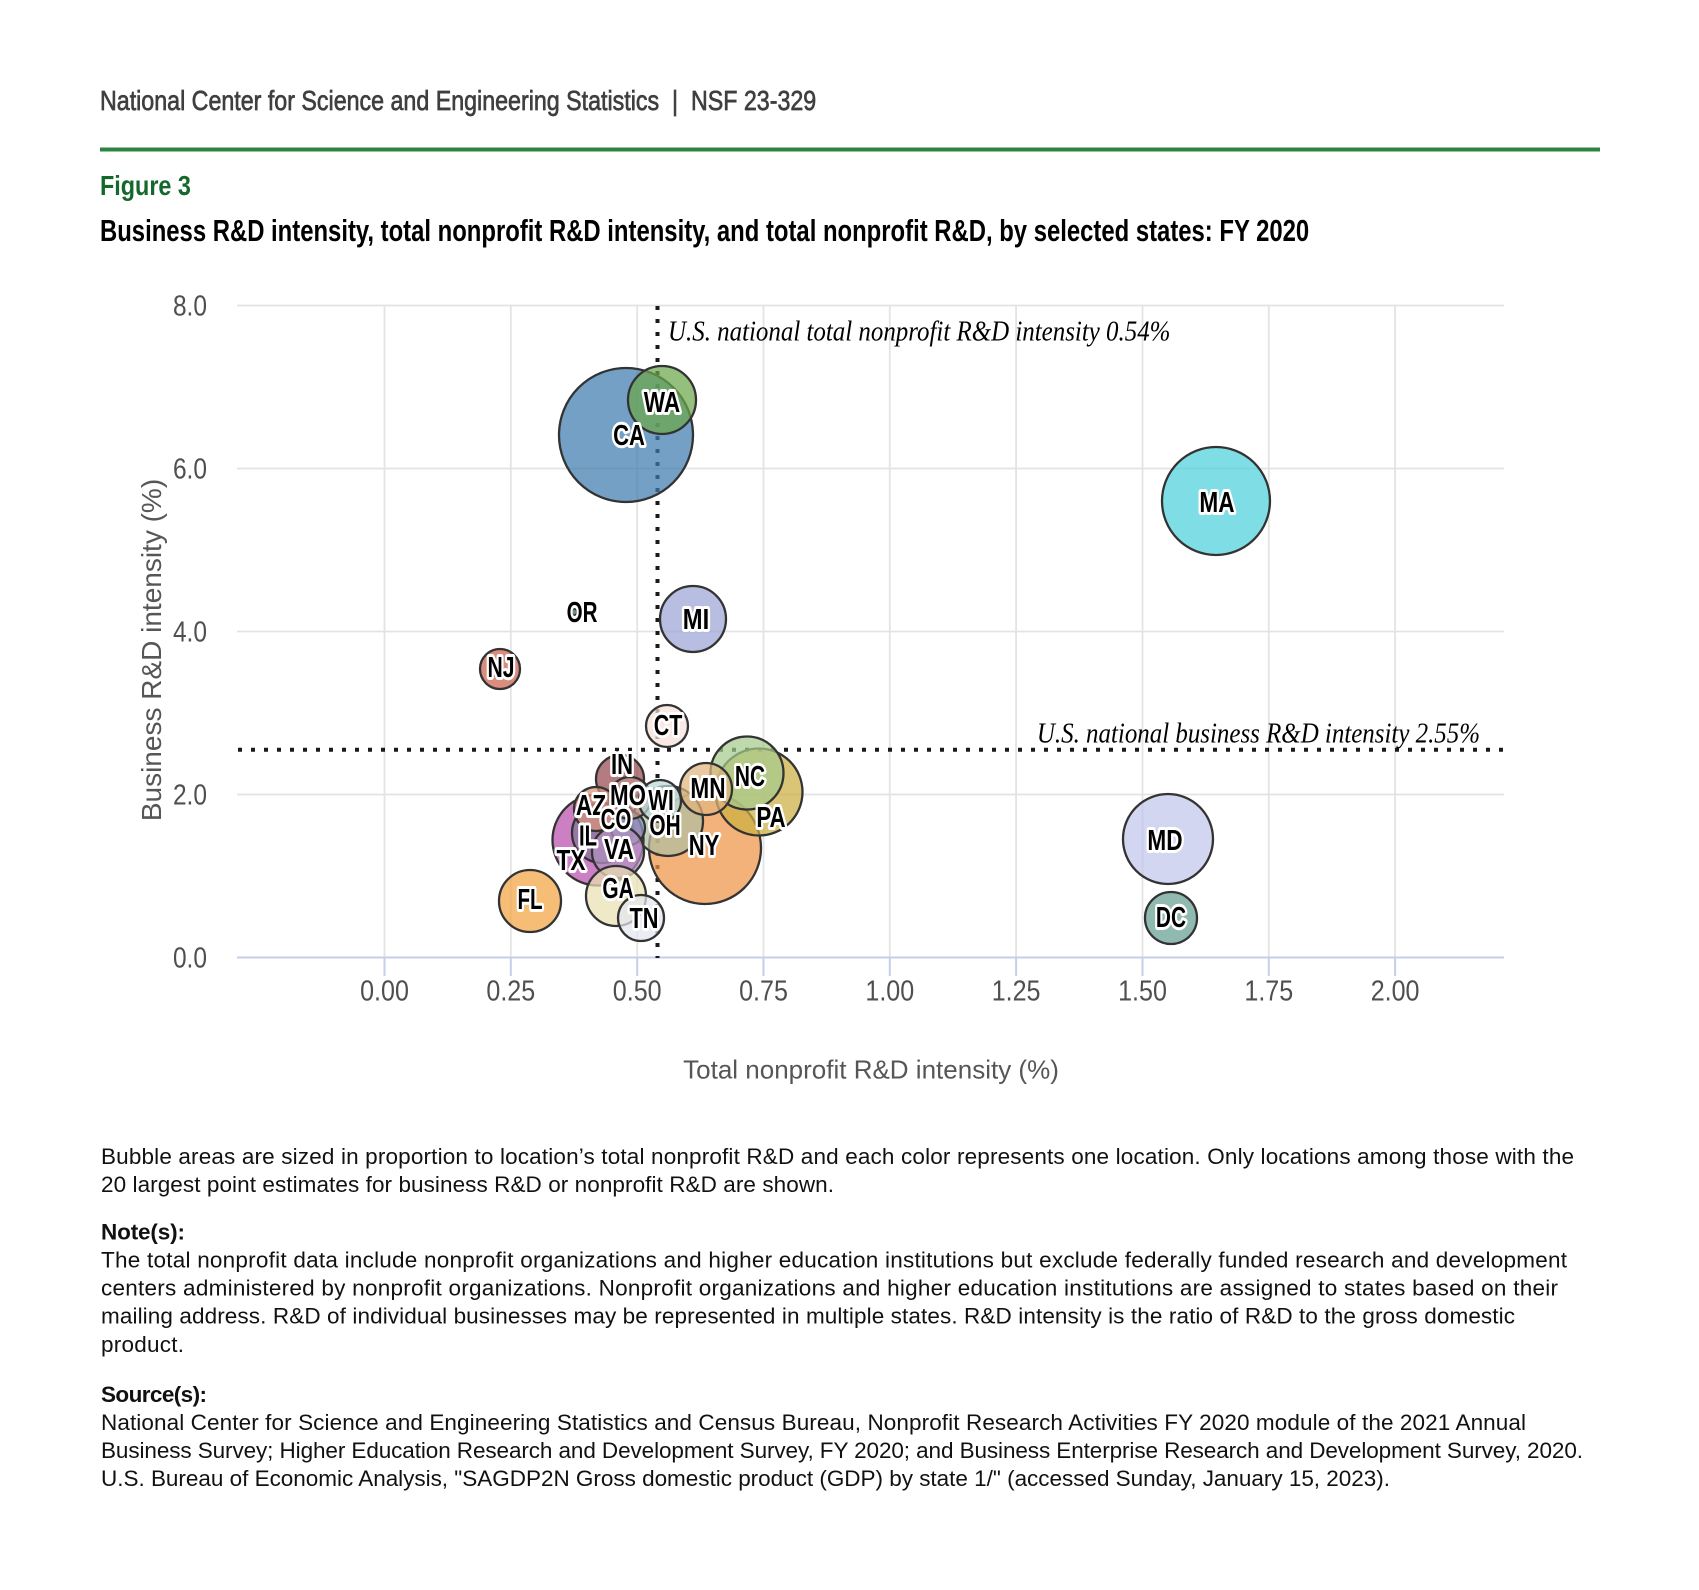 This screenshot has width=1699, height=1590. What do you see at coordinates (1216, 501) in the screenshot?
I see `svg-text: MA` at bounding box center [1216, 501].